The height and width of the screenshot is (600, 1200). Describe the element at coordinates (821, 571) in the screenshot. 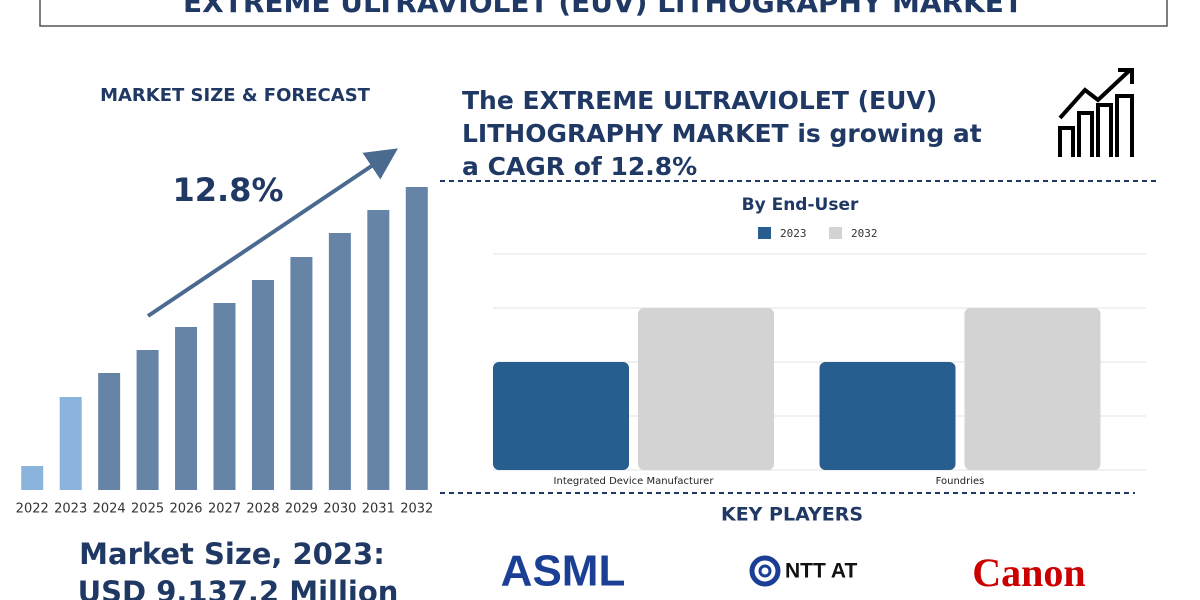

I see `logo-ntt: NTT AT` at that location.